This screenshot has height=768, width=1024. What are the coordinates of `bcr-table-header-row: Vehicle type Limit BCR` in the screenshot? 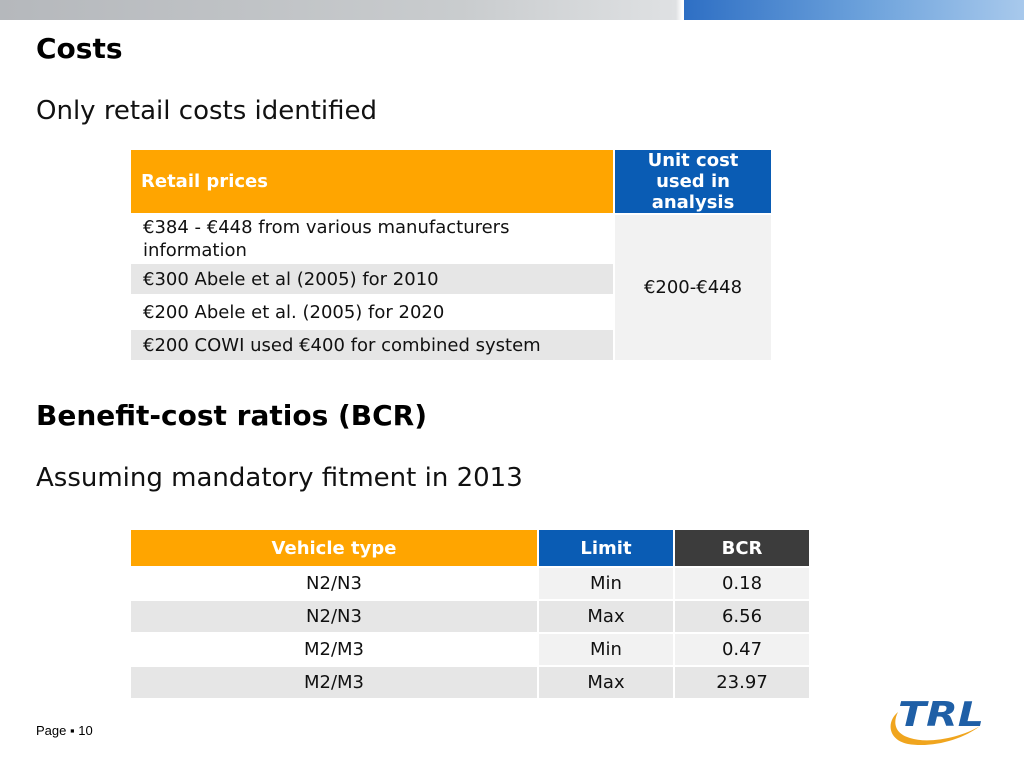 It's located at (470, 548).